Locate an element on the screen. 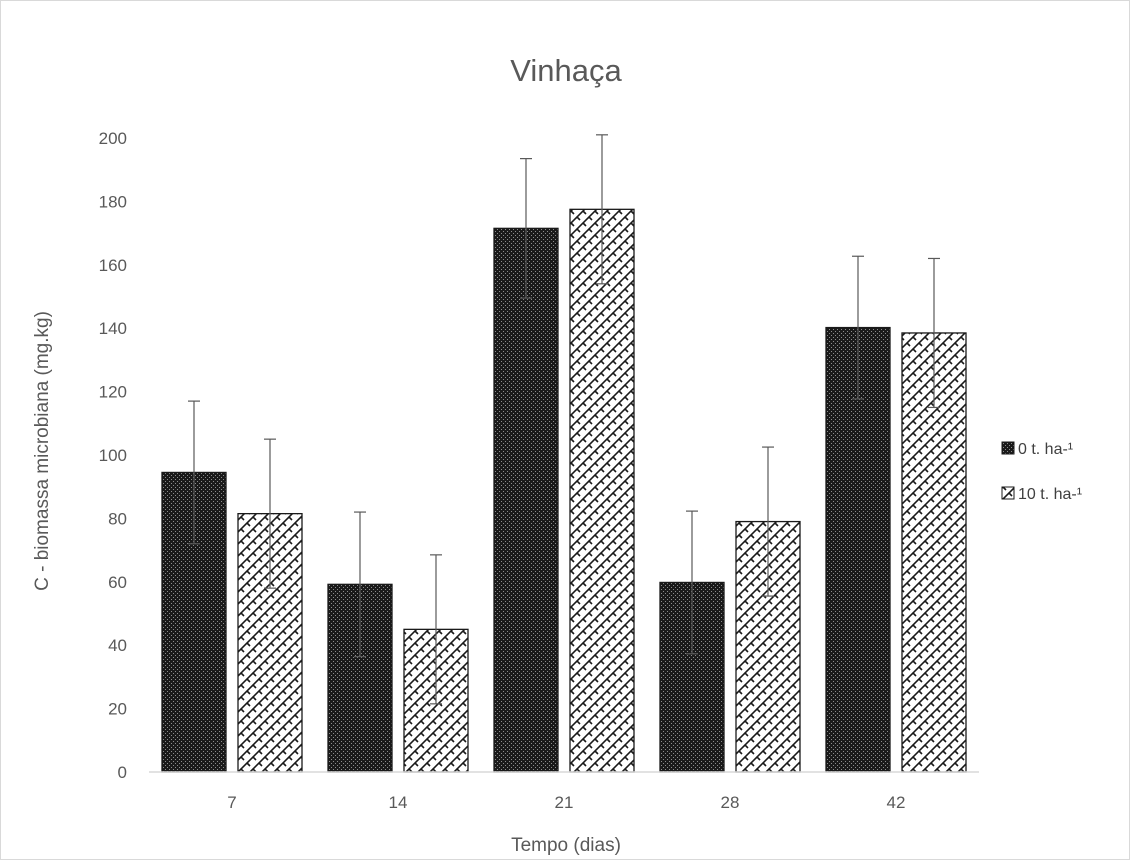 The width and height of the screenshot is (1132, 862). y-tick-label: 180 is located at coordinates (113, 201).